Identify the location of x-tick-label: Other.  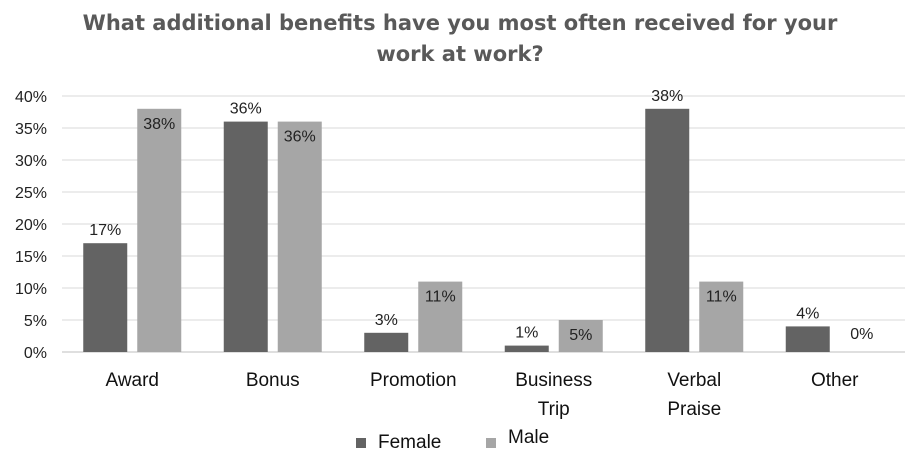
(835, 380).